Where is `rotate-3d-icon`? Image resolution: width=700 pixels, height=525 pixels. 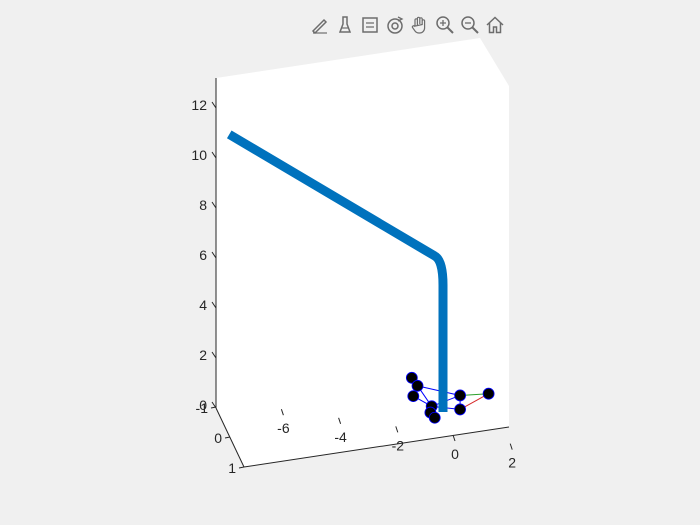 rotate-3d-icon is located at coordinates (395, 25).